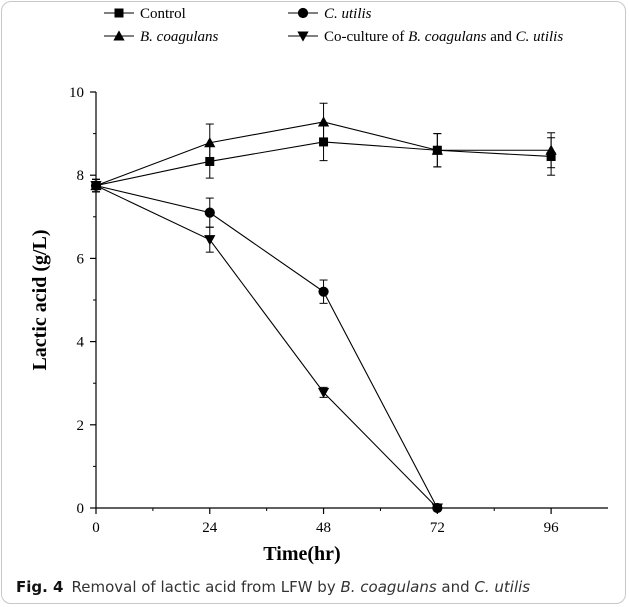 Image resolution: width=629 pixels, height=607 pixels. I want to click on legend-label: Co-culture of B. coagulans and C. utilis, so click(443, 37).